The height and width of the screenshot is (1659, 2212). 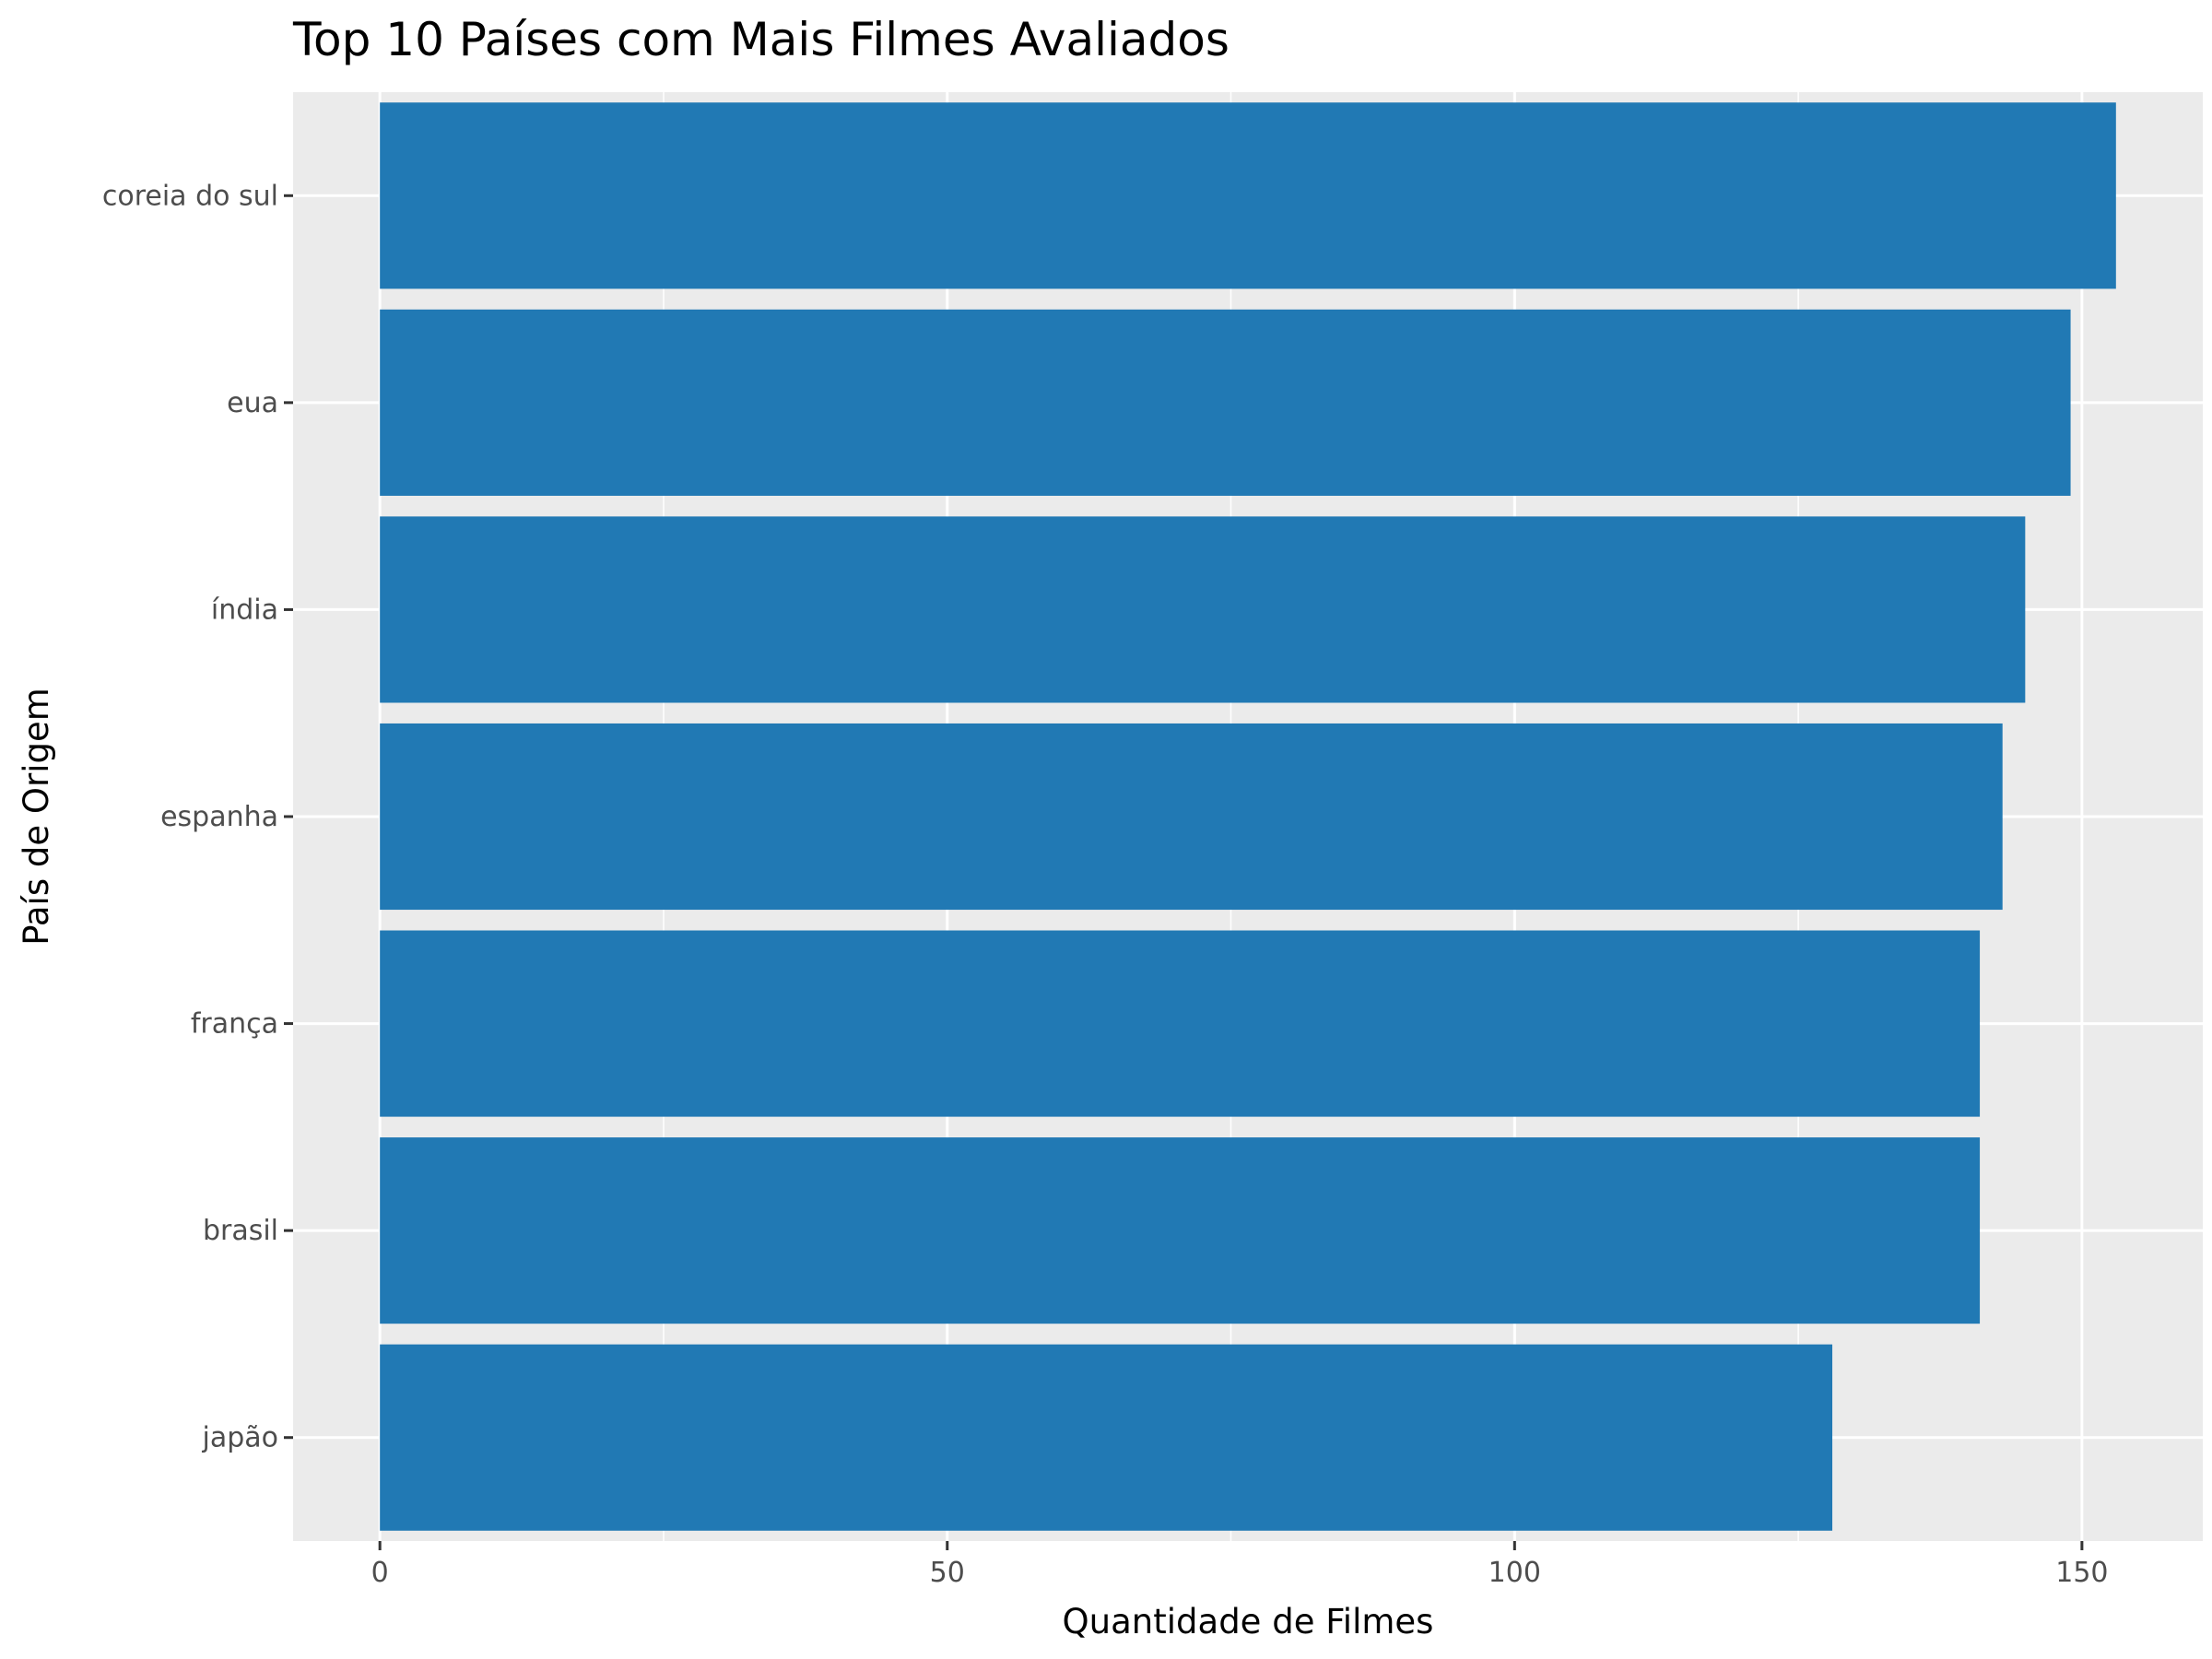 What do you see at coordinates (244, 610) in the screenshot?
I see `y-tick-label: índia` at bounding box center [244, 610].